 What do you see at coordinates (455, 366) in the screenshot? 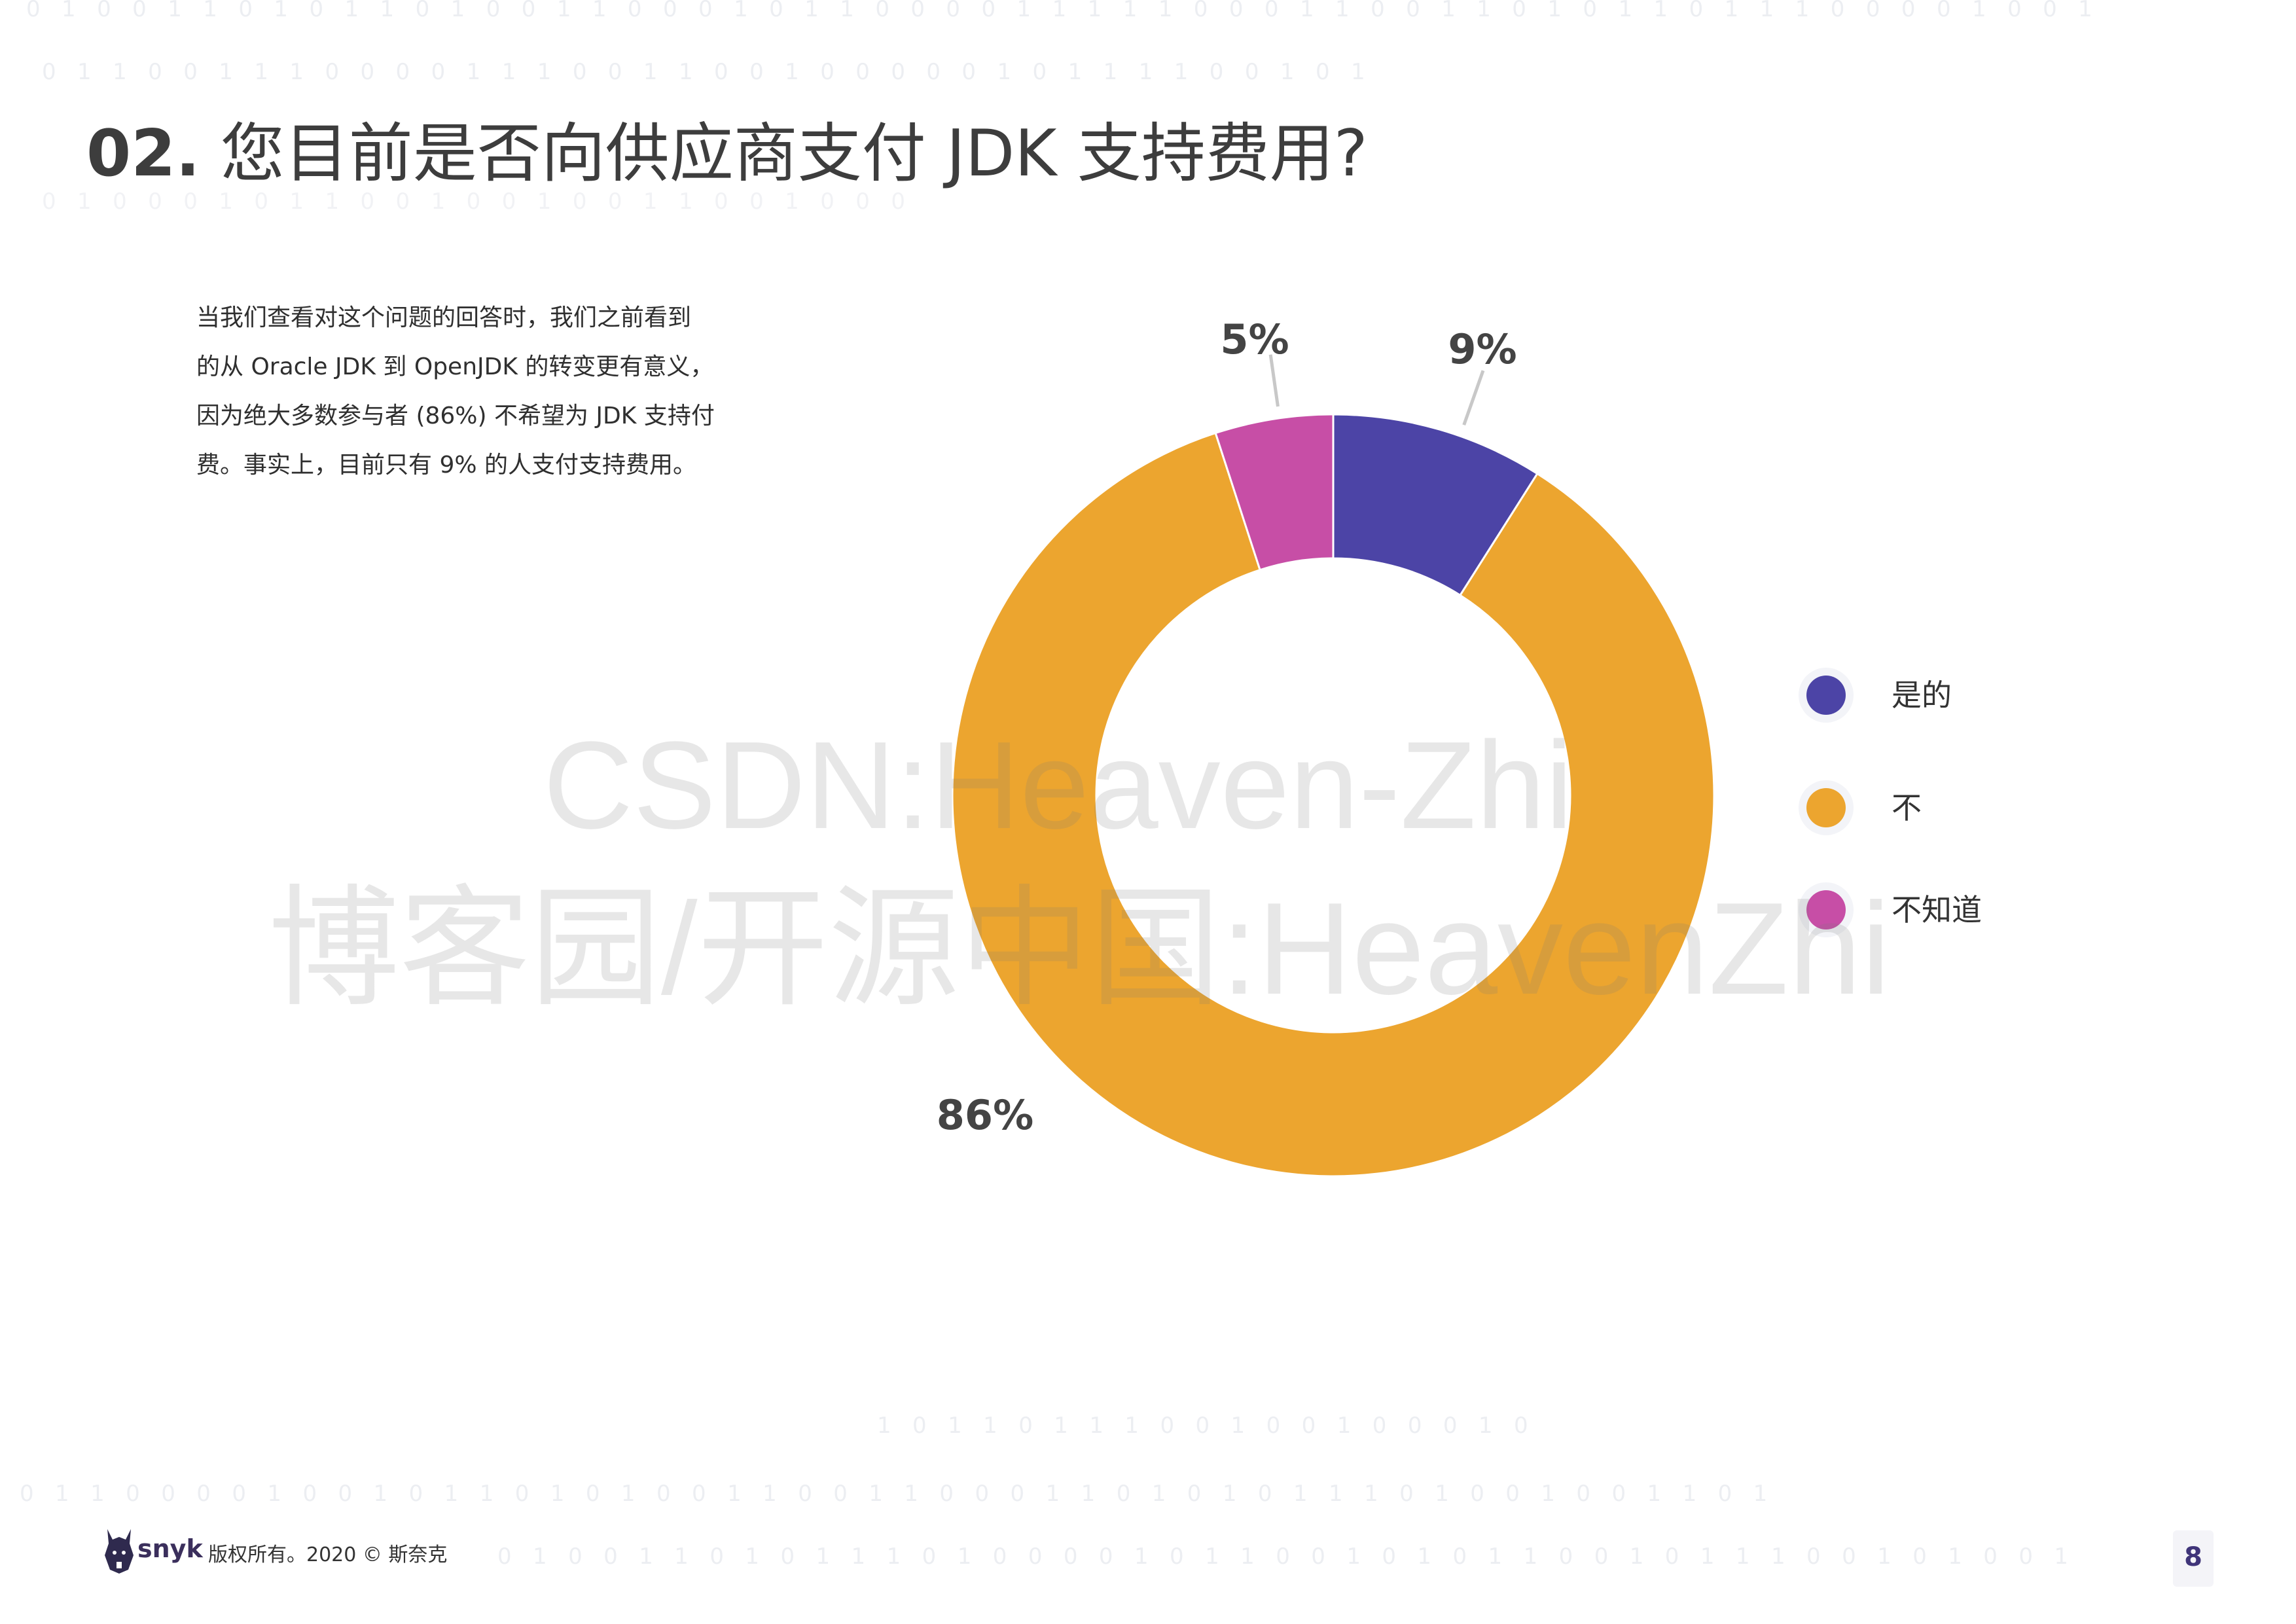
I see `body-line: 的从 Oracle JDK 到 OpenJDK 的转变更有意义，` at bounding box center [455, 366].